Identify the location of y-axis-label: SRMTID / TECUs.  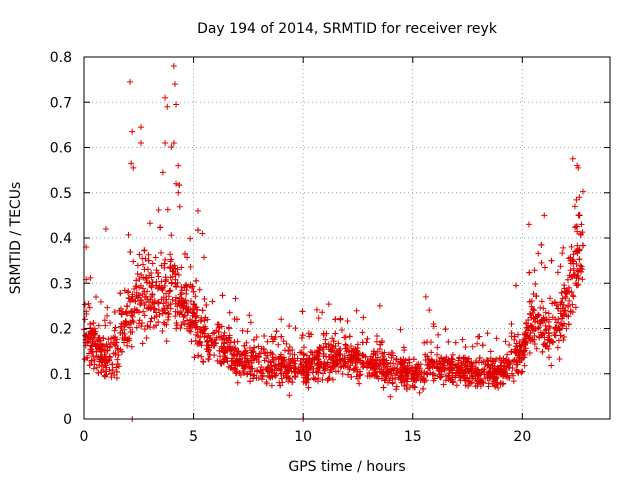
(16, 238).